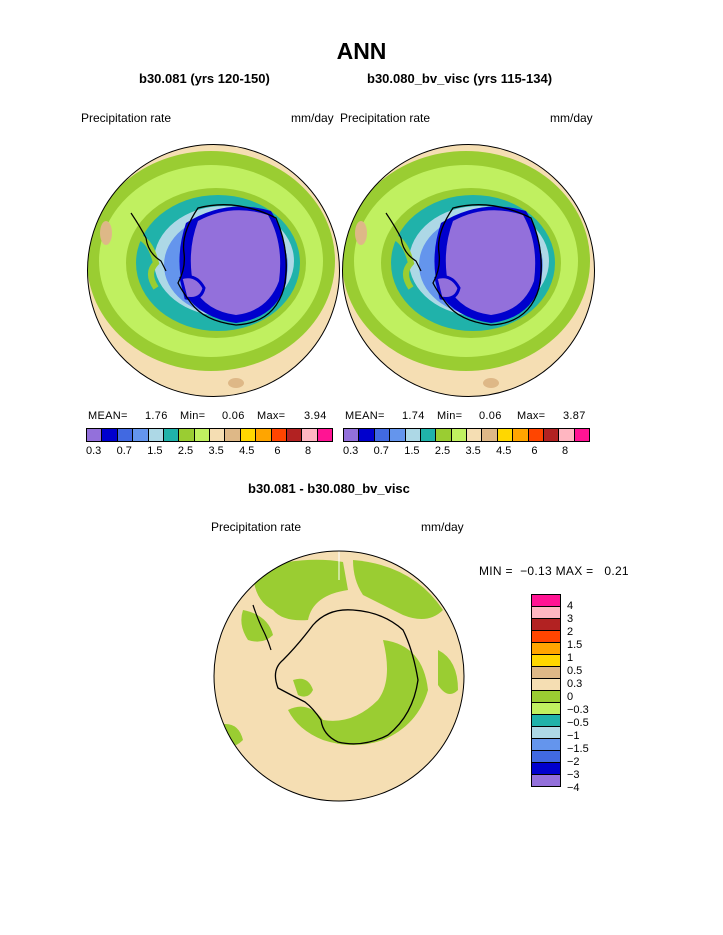 The image size is (723, 935). Describe the element at coordinates (442, 451) in the screenshot. I see `colorbar-tick-label: 2.5` at that location.